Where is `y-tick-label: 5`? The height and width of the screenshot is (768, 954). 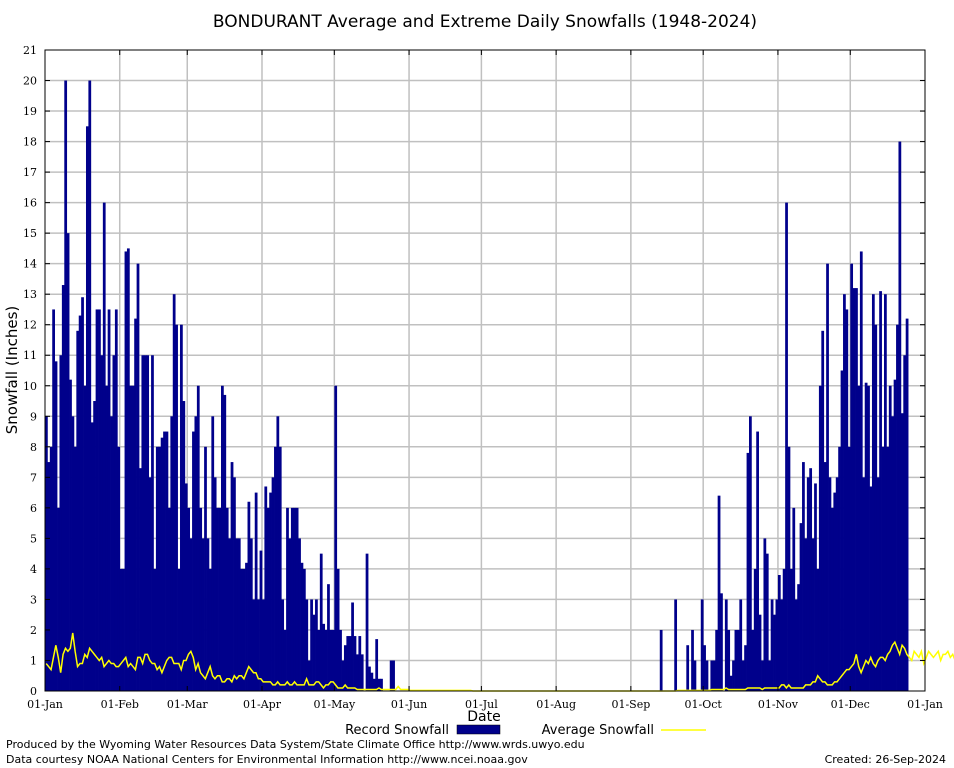 y-tick-label: 5 is located at coordinates (33, 538).